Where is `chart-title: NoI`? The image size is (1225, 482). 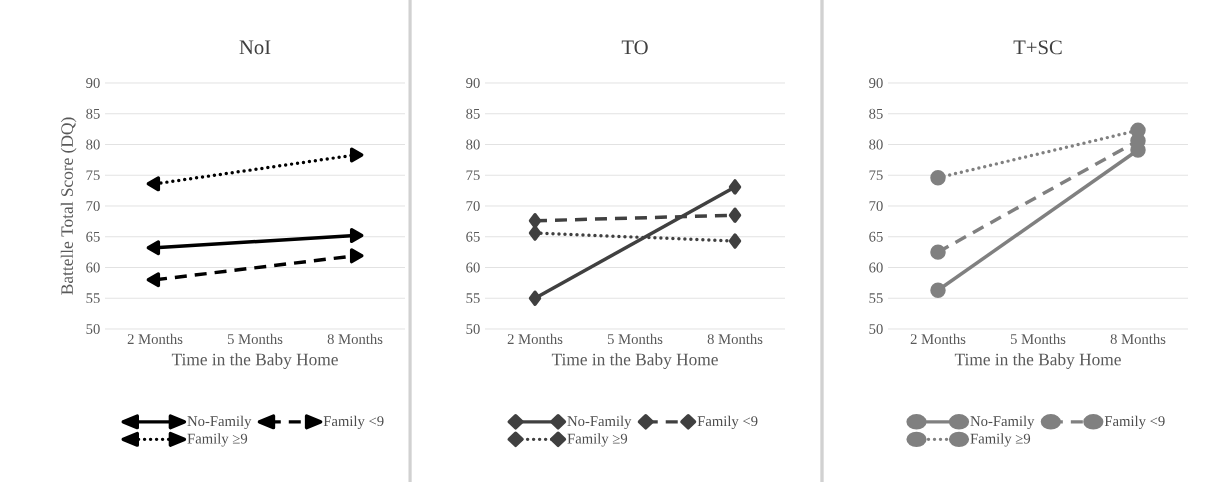
chart-title: NoI is located at coordinates (255, 47).